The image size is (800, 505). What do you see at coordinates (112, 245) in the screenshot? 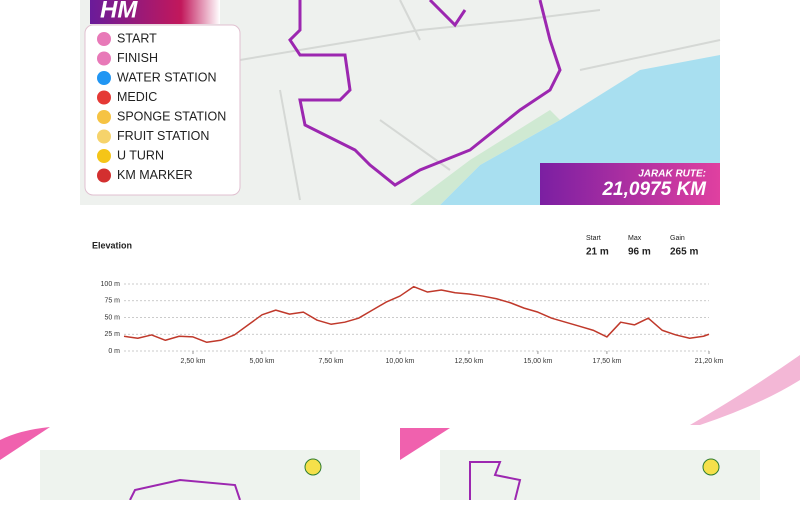
I see `chart-title: Elevation` at bounding box center [112, 245].